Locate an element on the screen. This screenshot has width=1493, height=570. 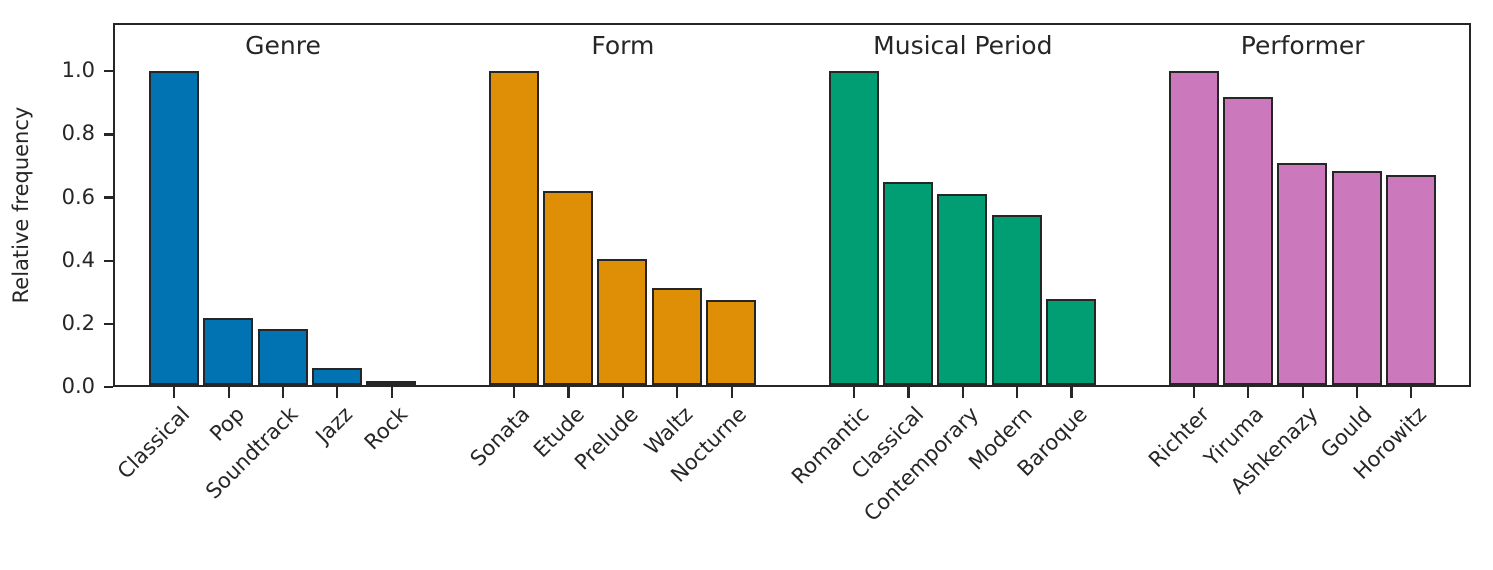
group-title: Genre is located at coordinates (283, 45).